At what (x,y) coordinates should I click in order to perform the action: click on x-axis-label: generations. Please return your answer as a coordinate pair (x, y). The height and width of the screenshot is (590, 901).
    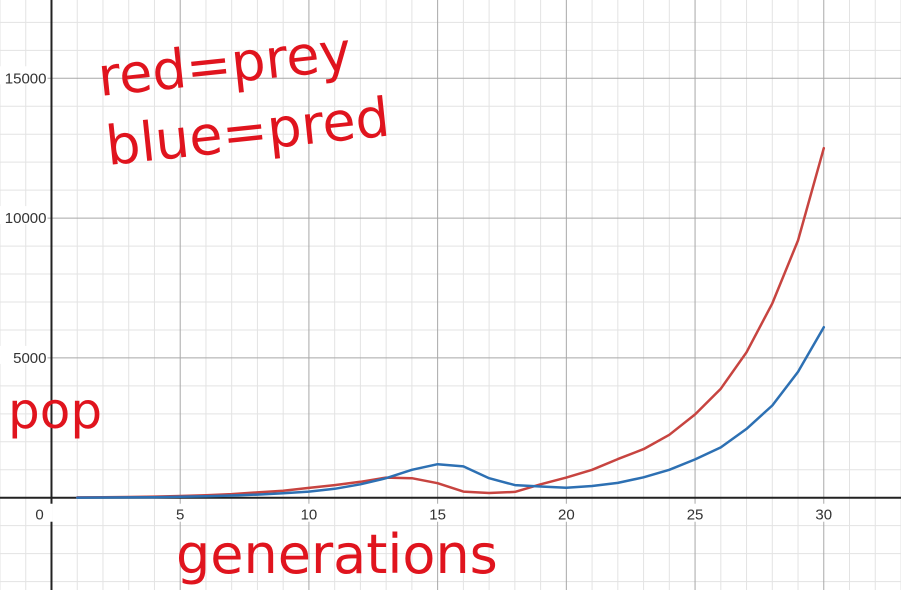
    Looking at the image, I should click on (337, 554).